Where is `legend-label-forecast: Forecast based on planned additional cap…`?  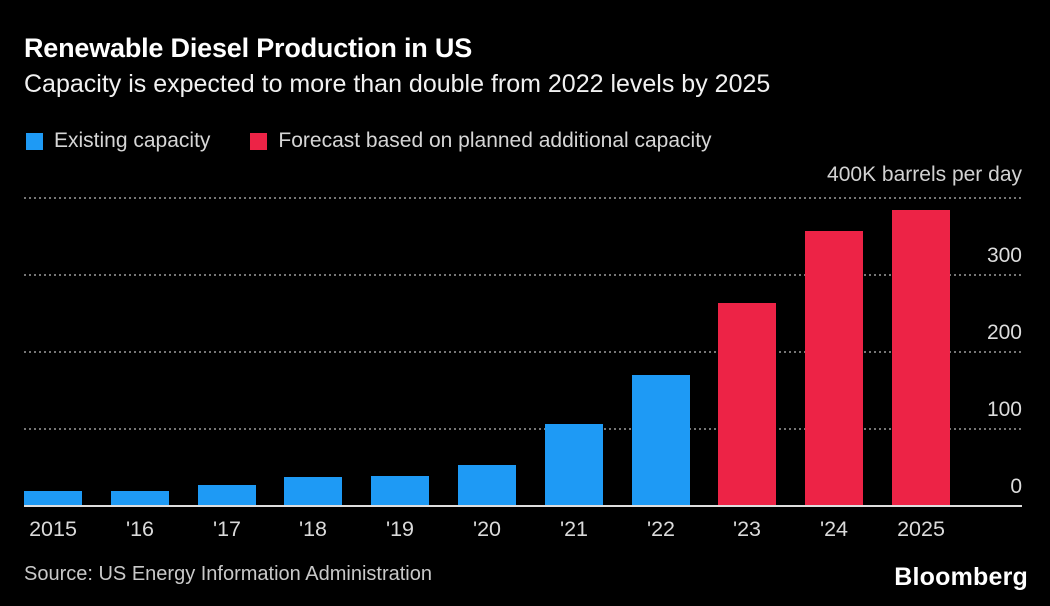 legend-label-forecast: Forecast based on planned additional cap… is located at coordinates (495, 140).